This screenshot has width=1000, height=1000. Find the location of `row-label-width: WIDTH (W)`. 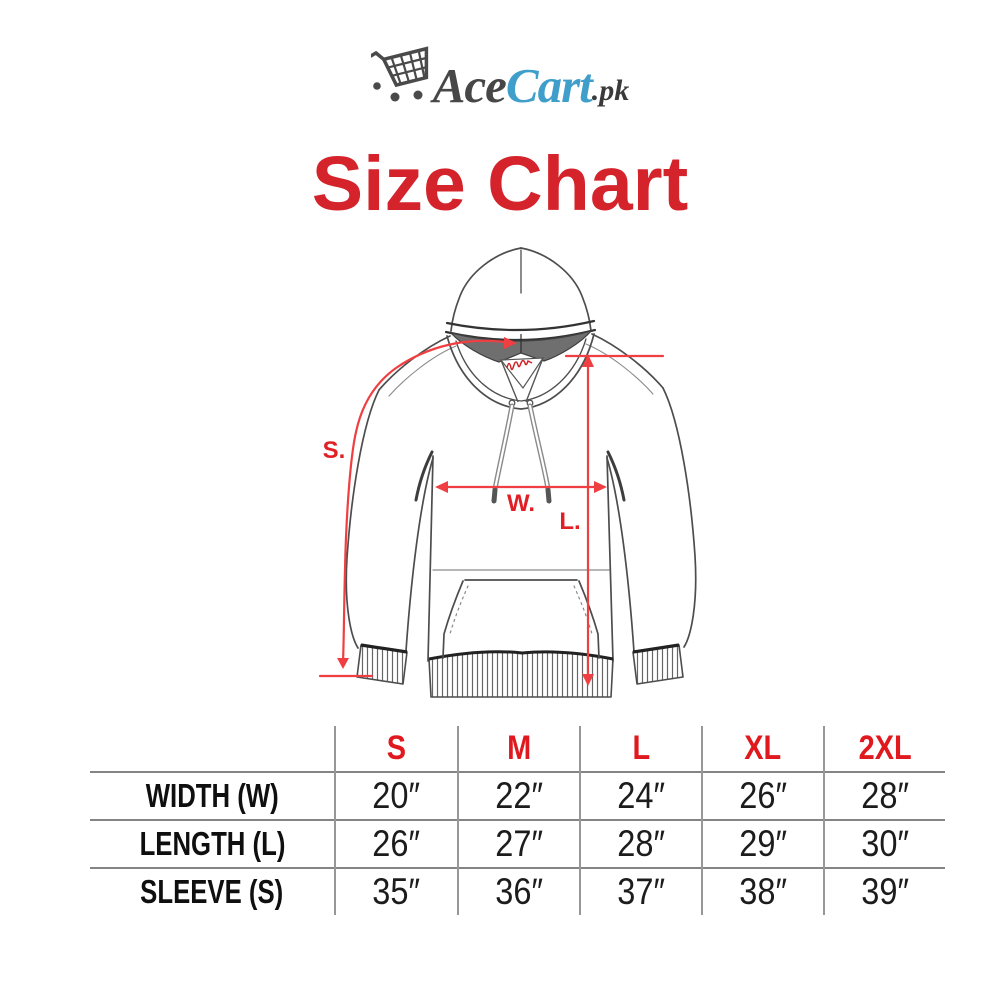

row-label-width: WIDTH (W) is located at coordinates (213, 795).